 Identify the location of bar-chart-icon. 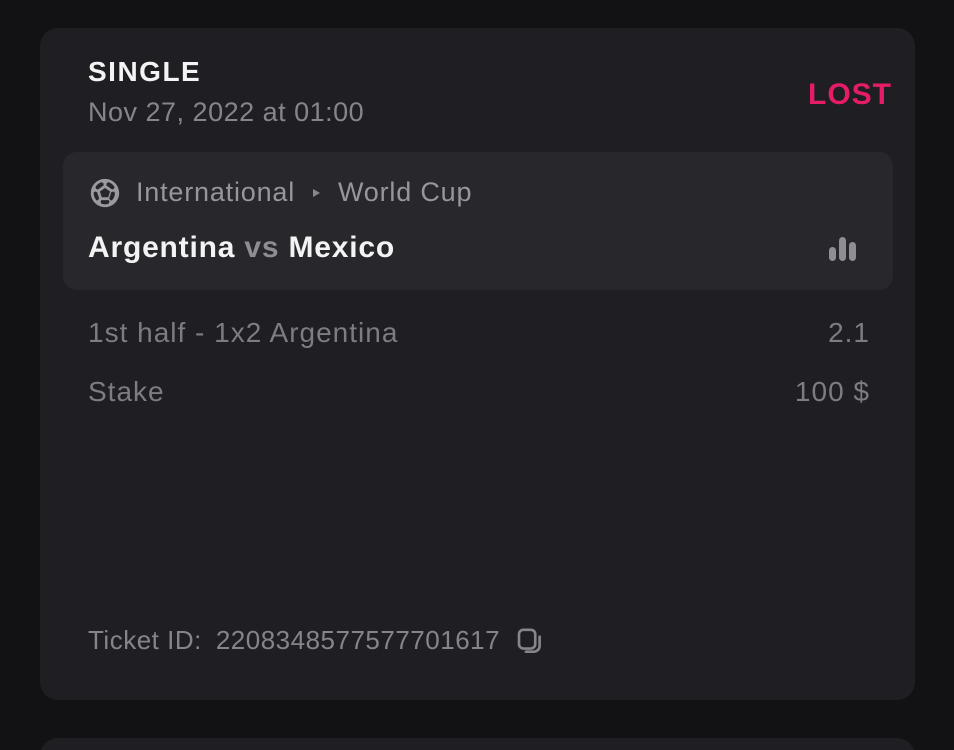
(842, 248).